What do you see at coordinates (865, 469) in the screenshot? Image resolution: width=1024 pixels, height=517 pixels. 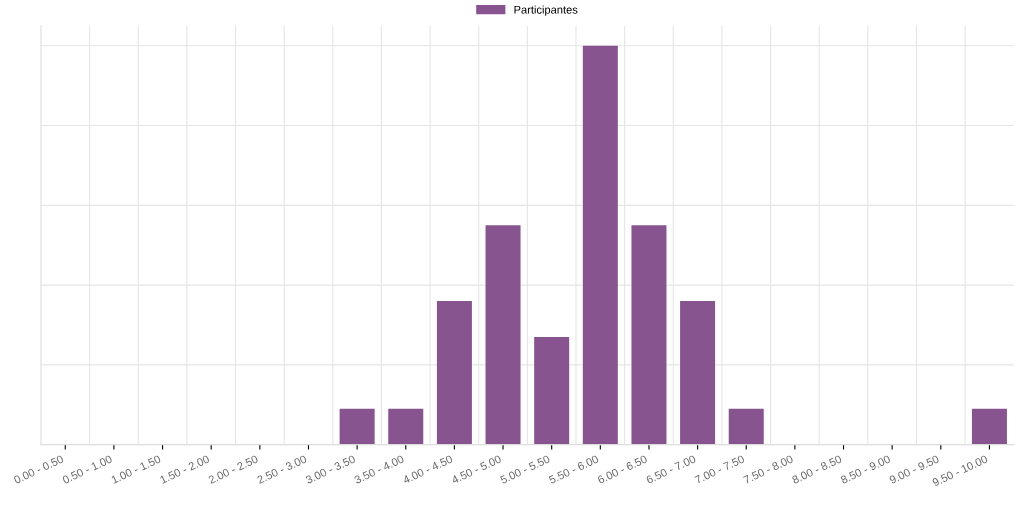 I see `x-tick-label: 8.50 - 9.00` at bounding box center [865, 469].